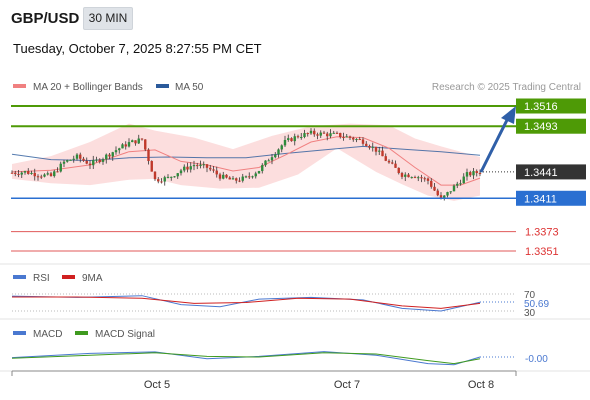 This screenshot has height=400, width=590. Describe the element at coordinates (45, 18) in the screenshot. I see `symbol-title: GBP/USD` at that location.